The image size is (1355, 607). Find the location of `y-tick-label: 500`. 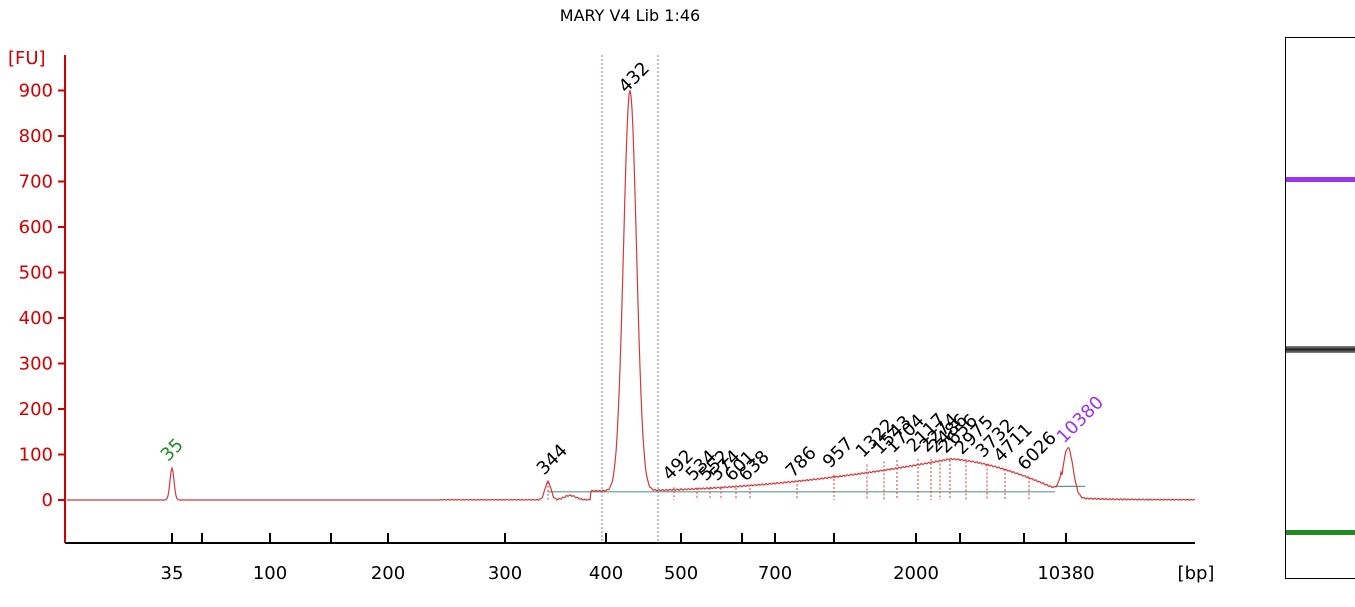

y-tick-label: 500 is located at coordinates (36, 273).